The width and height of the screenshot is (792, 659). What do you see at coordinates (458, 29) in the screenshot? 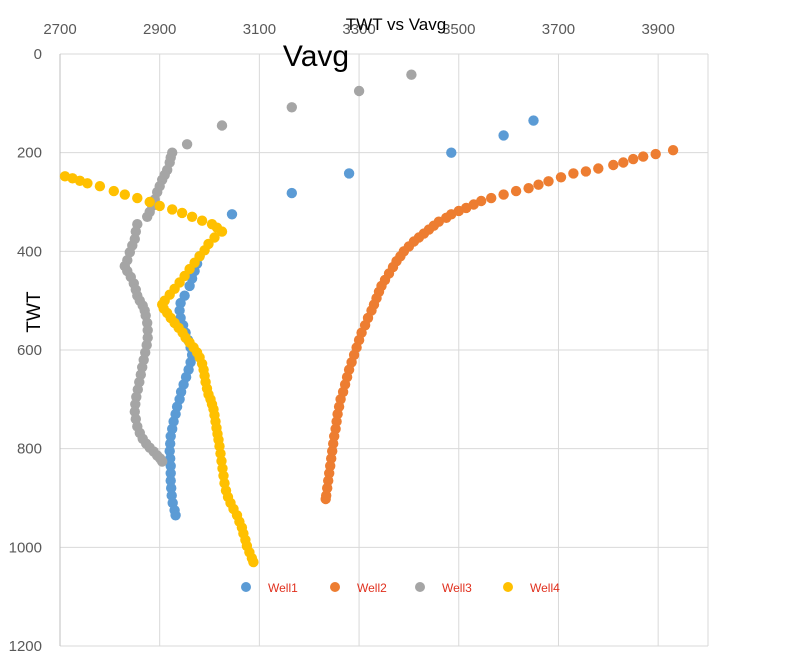
I see `x-tick-label: 3500` at bounding box center [458, 29].